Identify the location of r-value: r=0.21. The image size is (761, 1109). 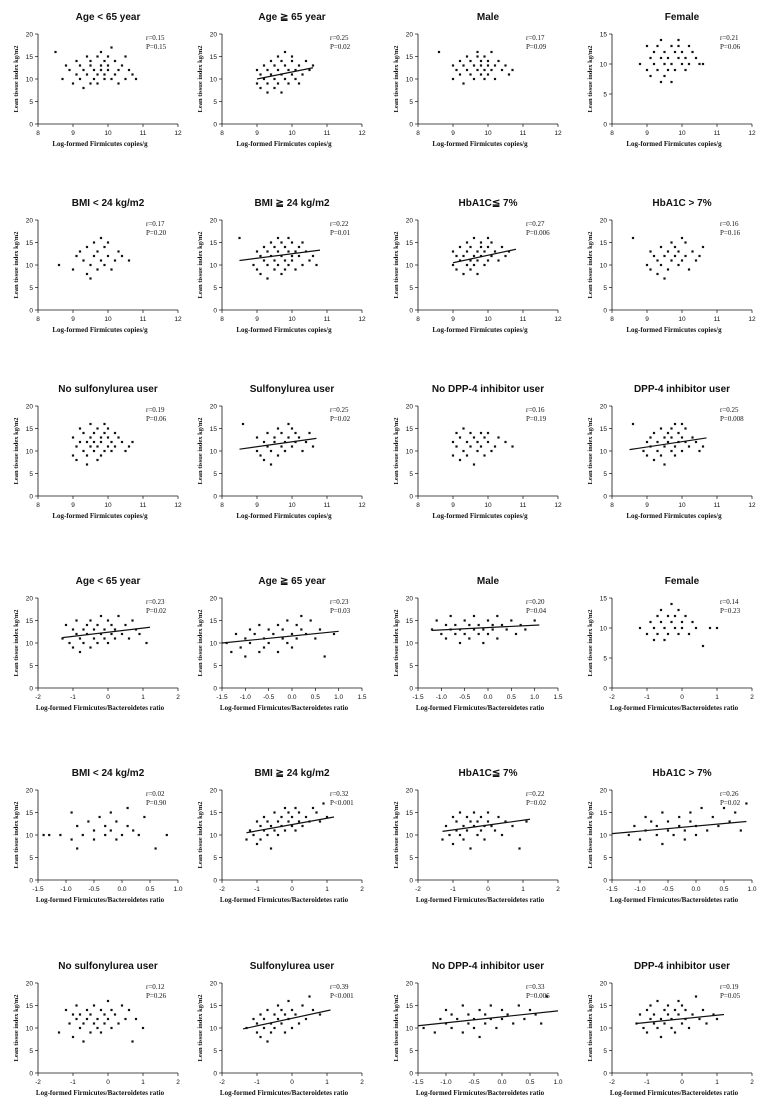
(729, 38).